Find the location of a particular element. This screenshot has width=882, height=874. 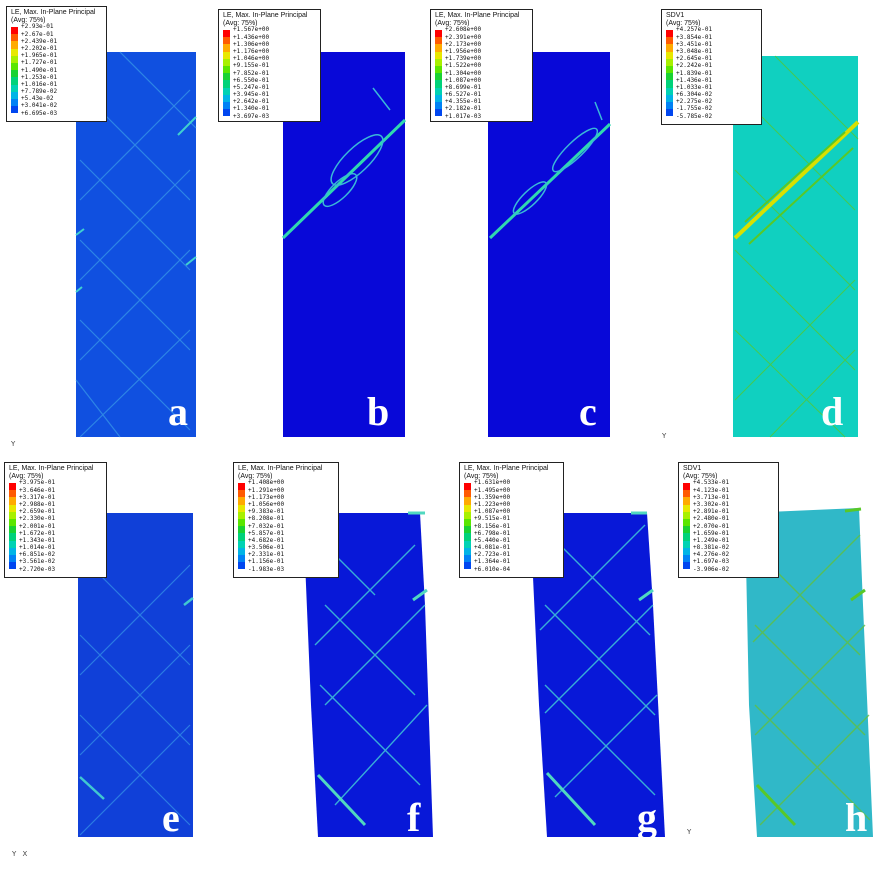

legend-value: +2.331e-01 is located at coordinates (266, 555).